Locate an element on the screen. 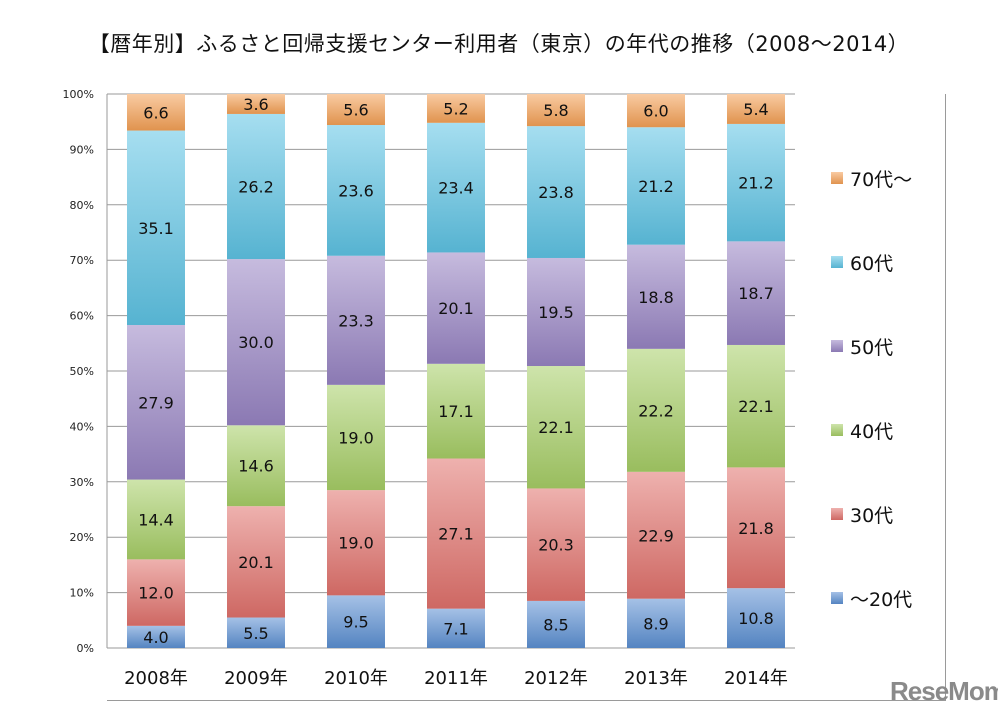  data-label: 8.5 is located at coordinates (555, 624).